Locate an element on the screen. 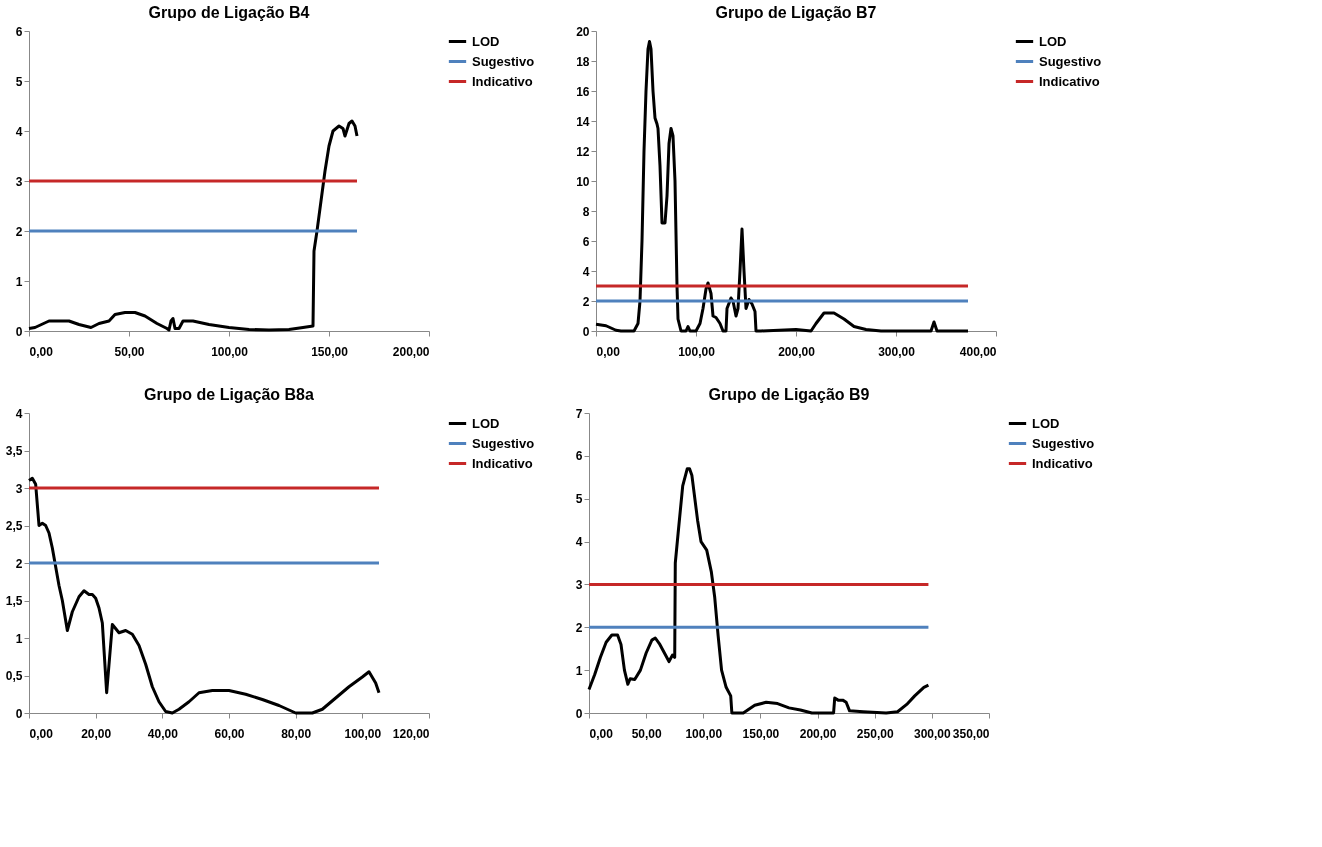 This screenshot has height=847, width=1322. x-tick-label: 60,00 is located at coordinates (229, 733).